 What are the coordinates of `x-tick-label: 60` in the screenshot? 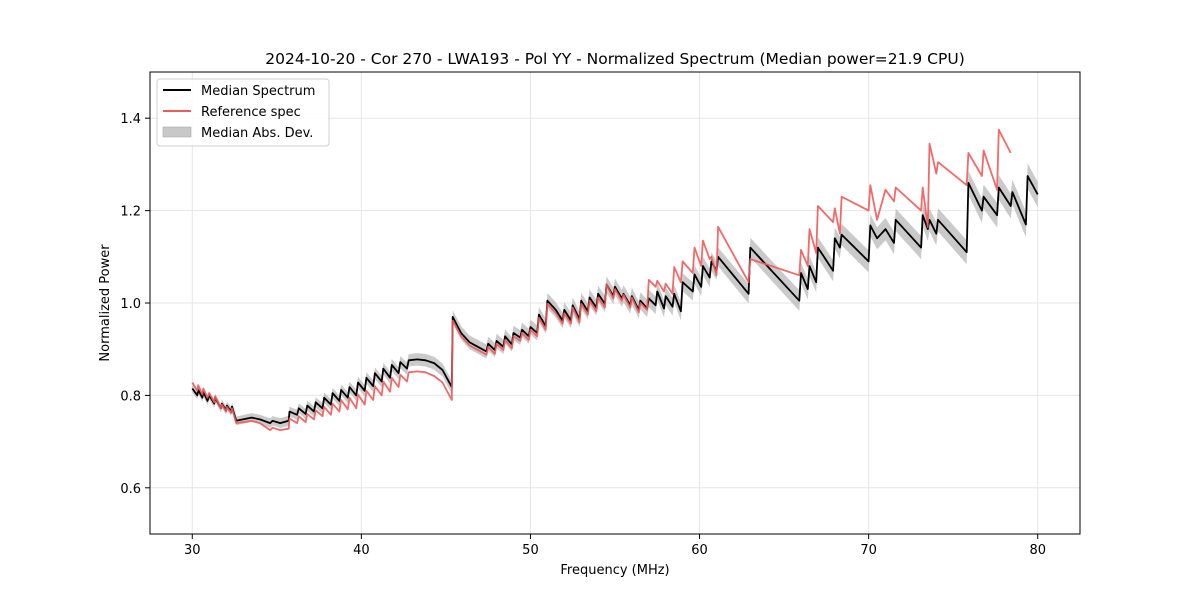 It's located at (699, 550).